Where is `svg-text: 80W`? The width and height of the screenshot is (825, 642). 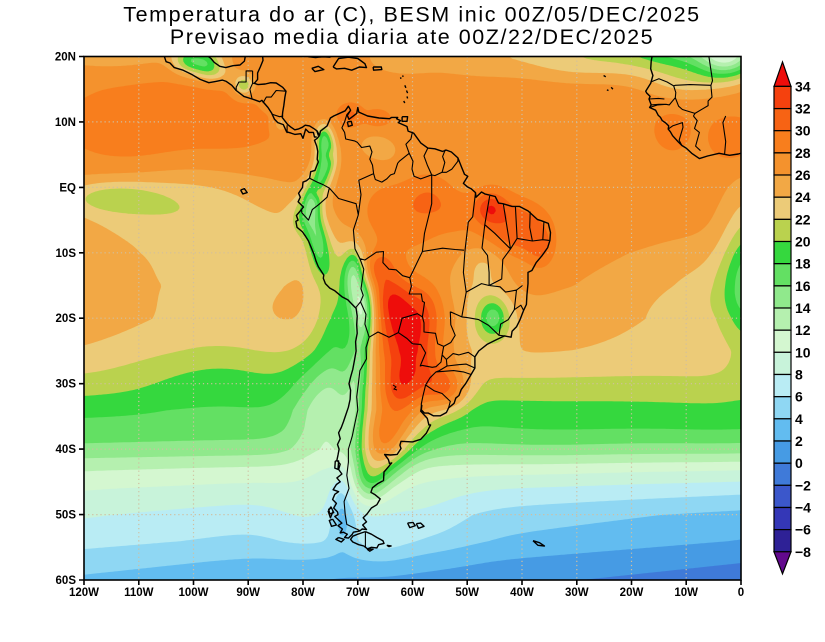
svg-text: 80W is located at coordinates (303, 593).